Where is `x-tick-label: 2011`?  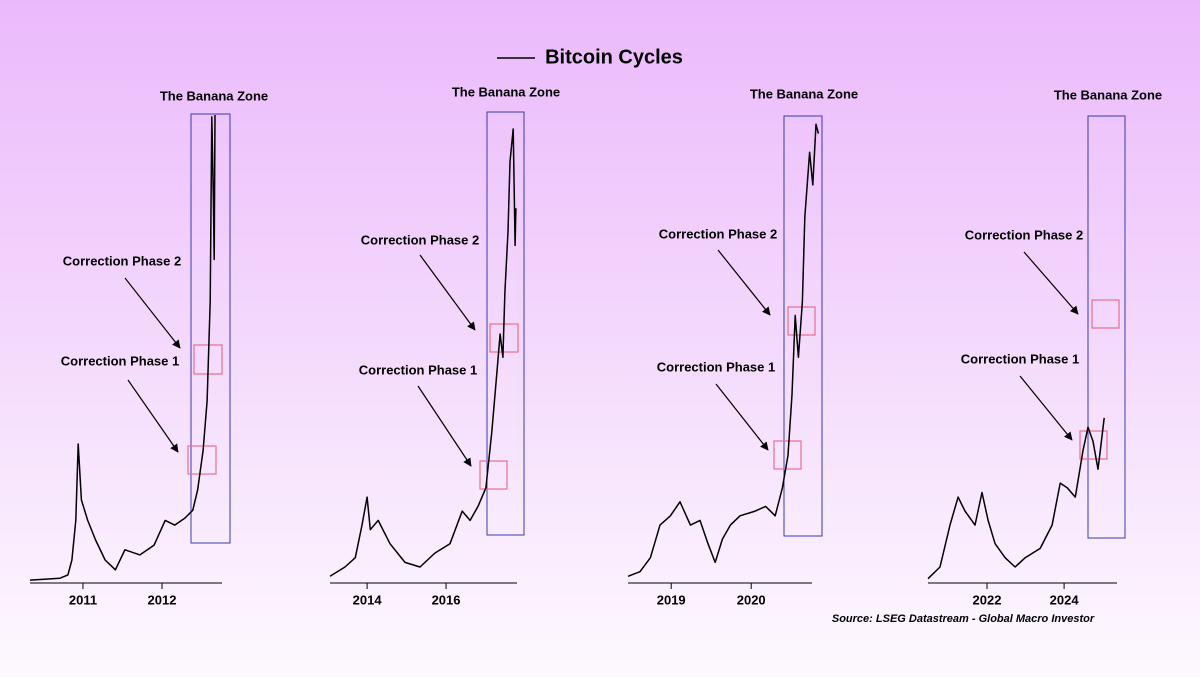 x-tick-label: 2011 is located at coordinates (83, 599).